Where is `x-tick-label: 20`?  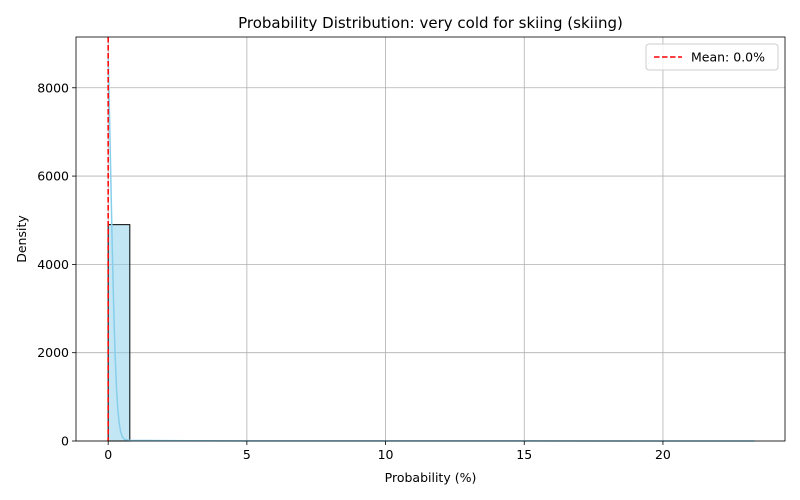
x-tick-label: 20 is located at coordinates (663, 454).